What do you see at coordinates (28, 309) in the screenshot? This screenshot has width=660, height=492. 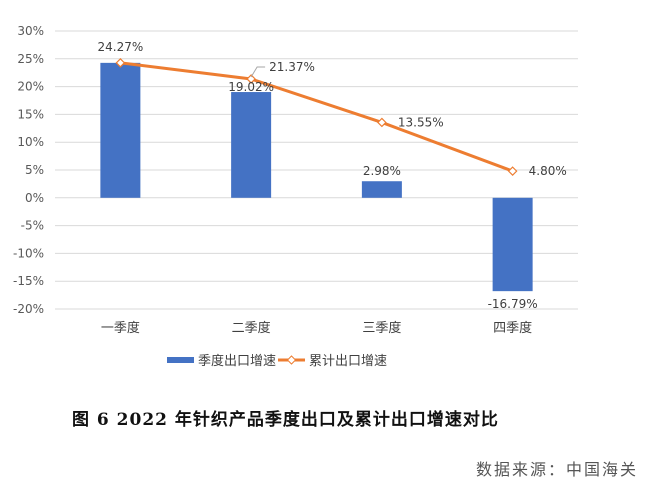 I see `y-tick-label: -20%` at bounding box center [28, 309].